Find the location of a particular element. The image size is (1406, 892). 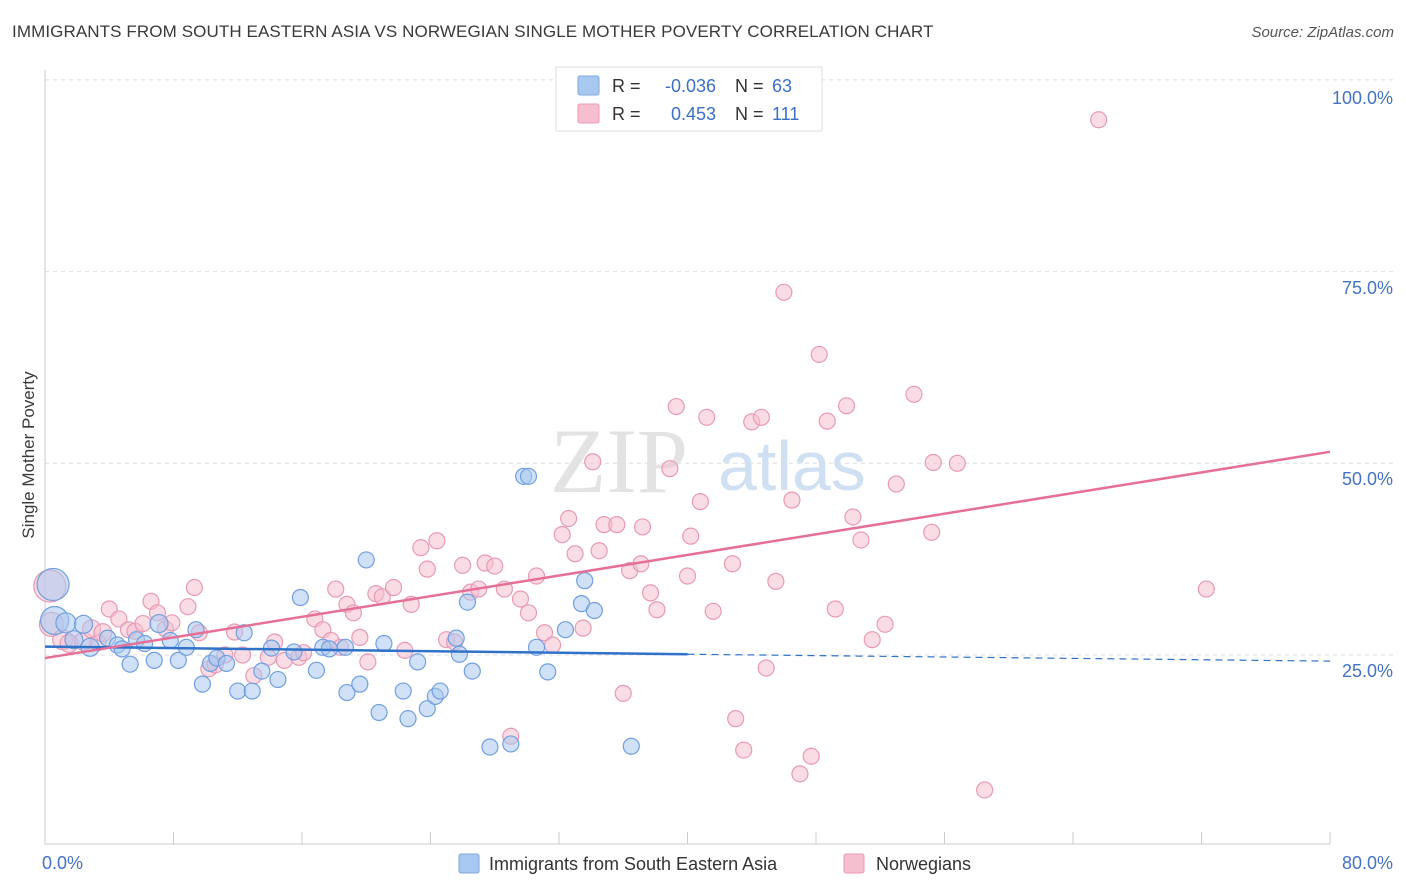

y-tick-label-100: 100.0% is located at coordinates (1362, 98).